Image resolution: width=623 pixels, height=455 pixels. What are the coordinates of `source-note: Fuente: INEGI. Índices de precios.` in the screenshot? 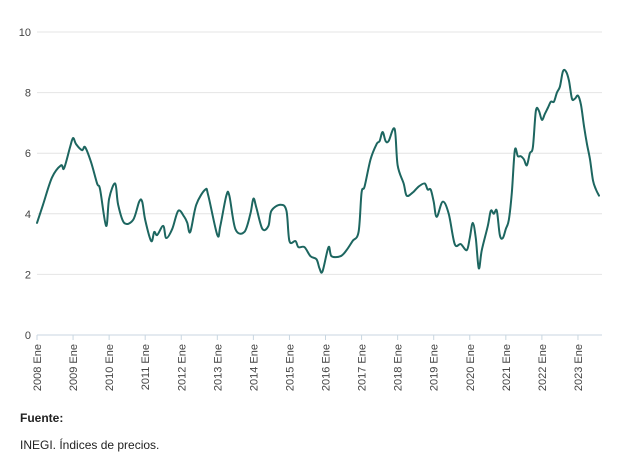 It's located at (315, 431).